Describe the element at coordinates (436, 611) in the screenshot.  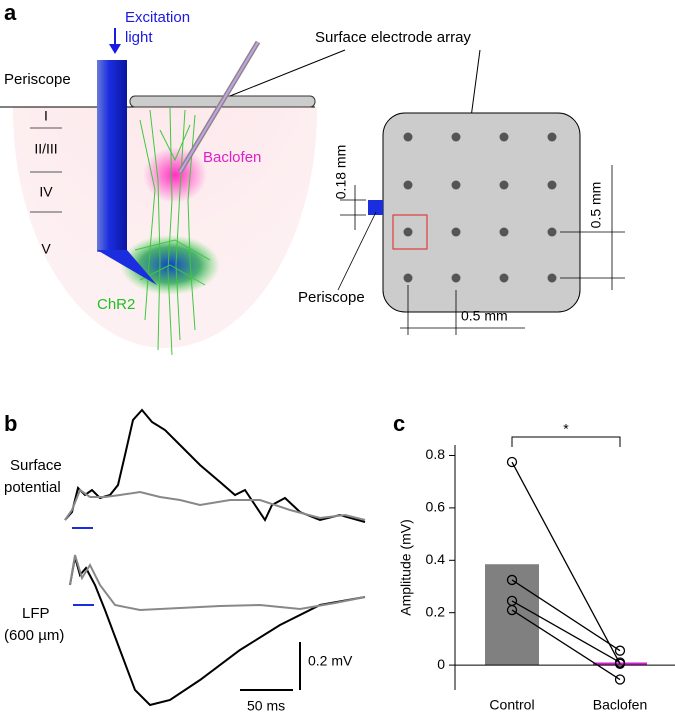
I see `y-tick-label: 0.2` at that location.